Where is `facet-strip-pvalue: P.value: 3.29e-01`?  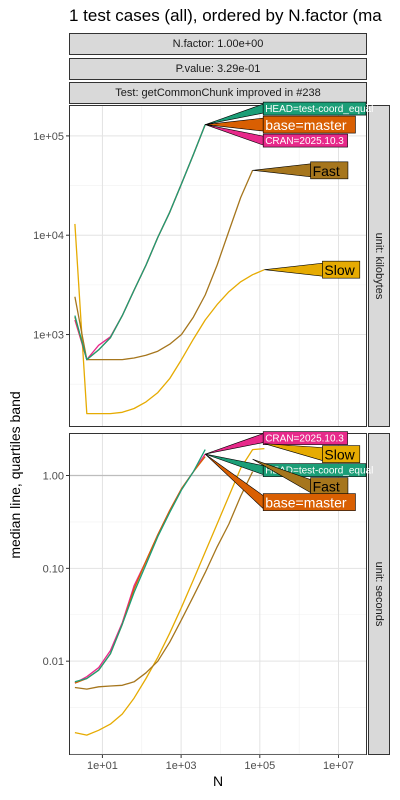 facet-strip-pvalue: P.value: 3.29e-01 is located at coordinates (218, 69).